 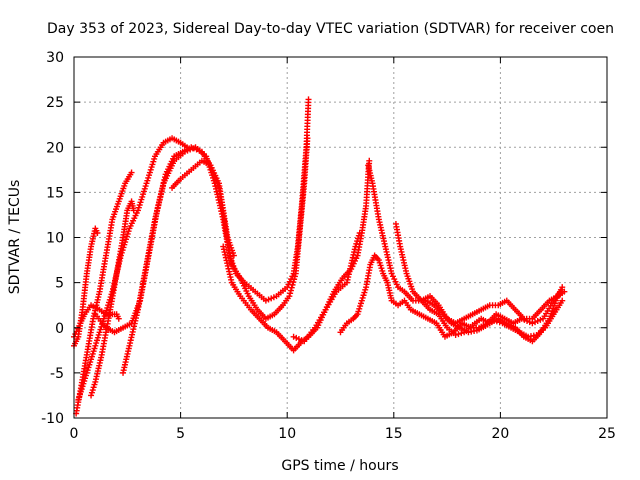 I want to click on y-tick-labels: -10 -5 0 5 10 15 20 25 30, so click(x=52, y=238).